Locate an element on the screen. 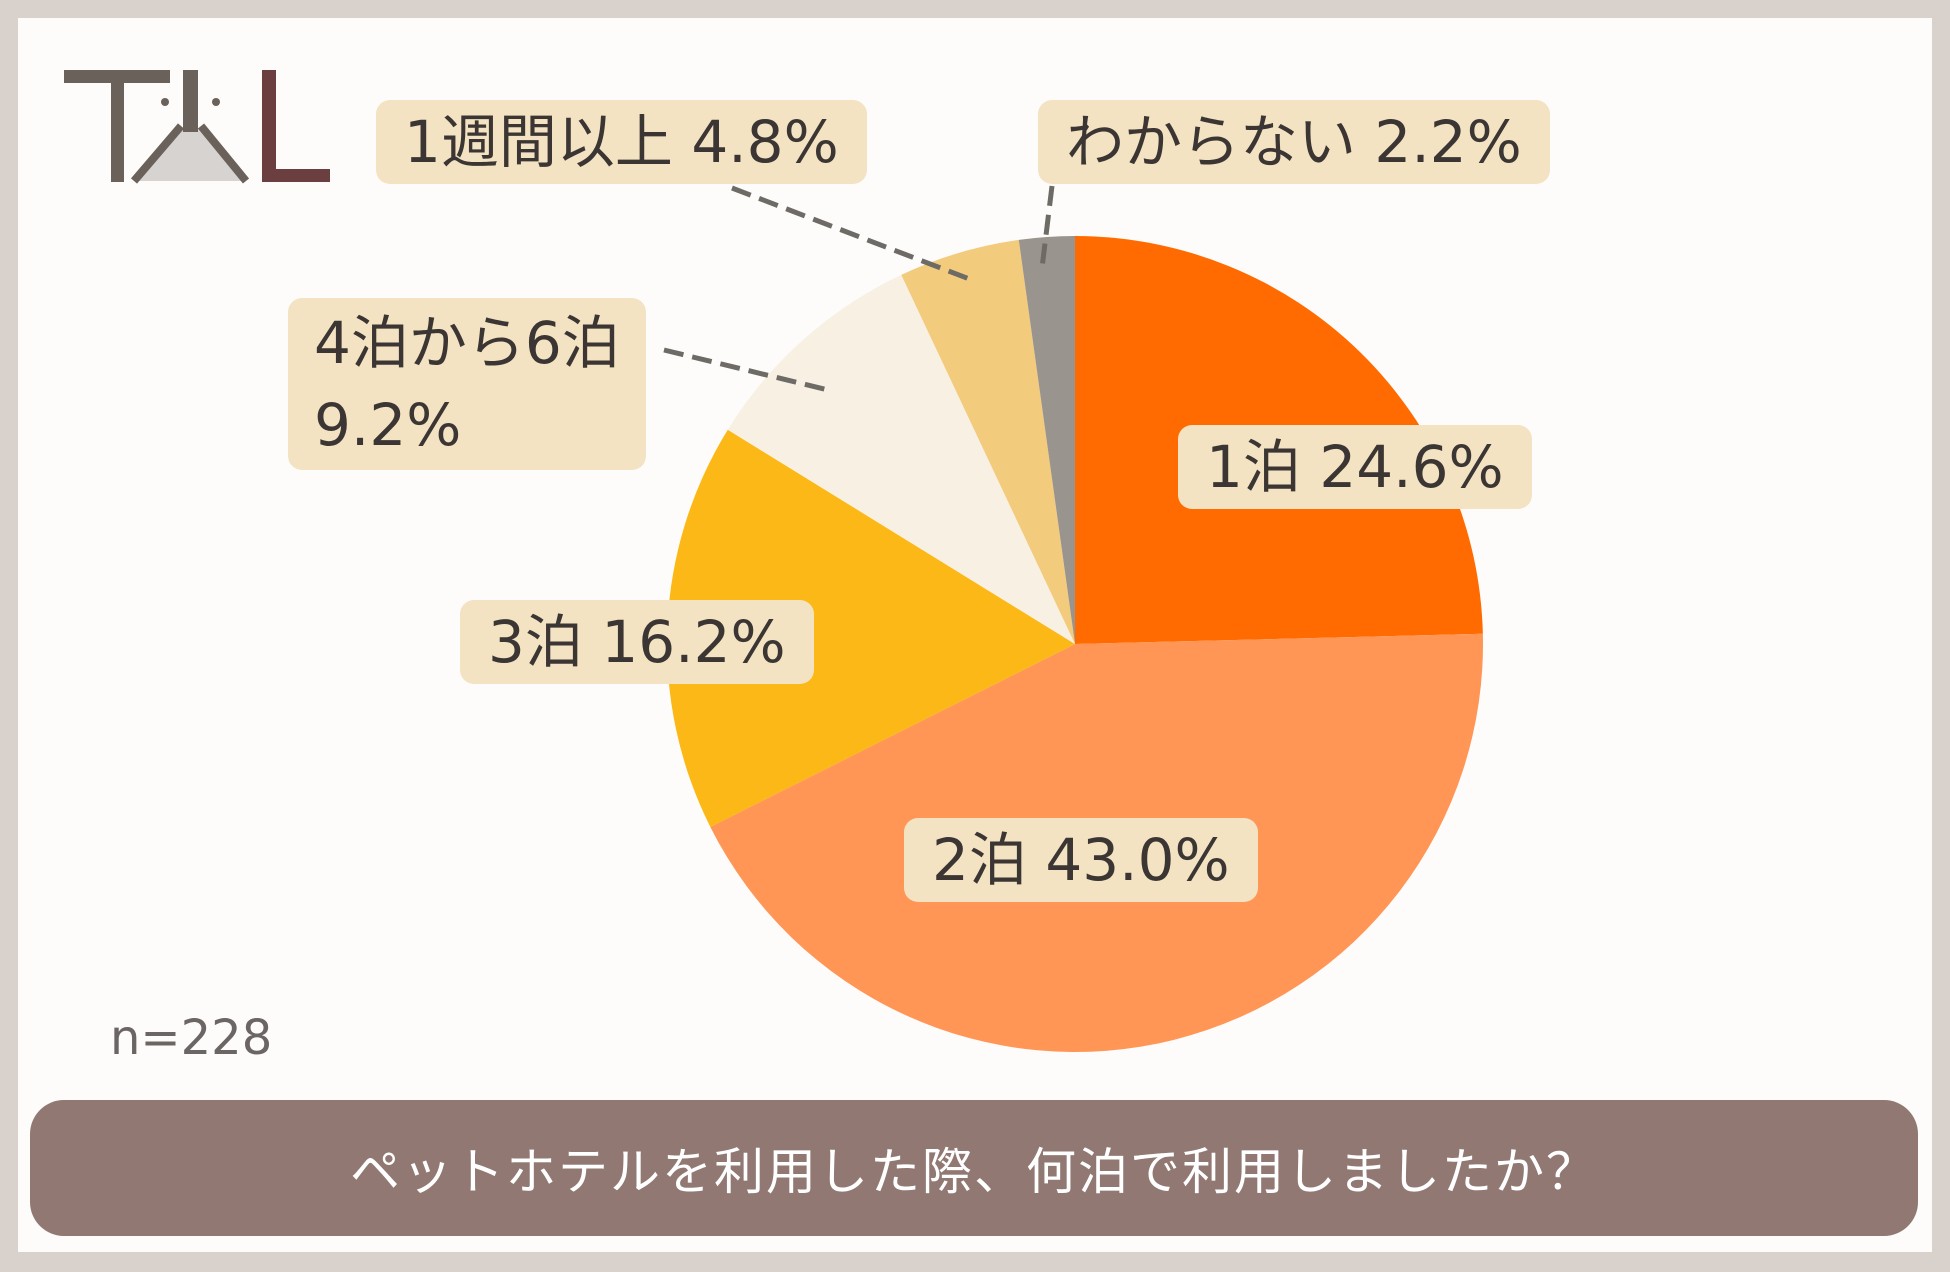 This screenshot has height=1272, width=1950. leader-lines is located at coordinates (859, 289).